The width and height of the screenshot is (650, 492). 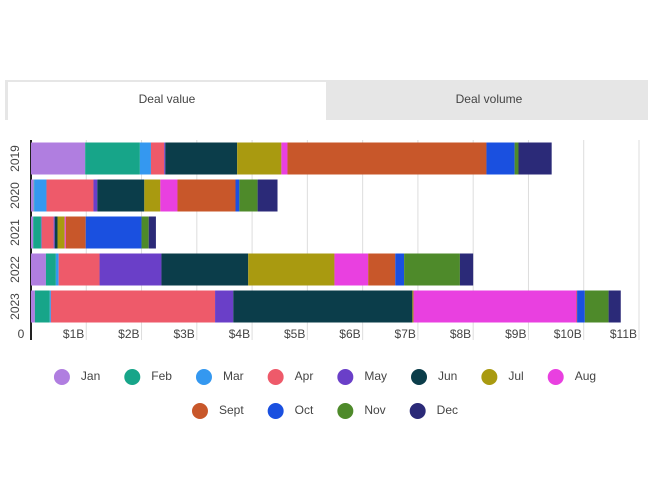 I want to click on legend-item: Aug, so click(x=571, y=377).